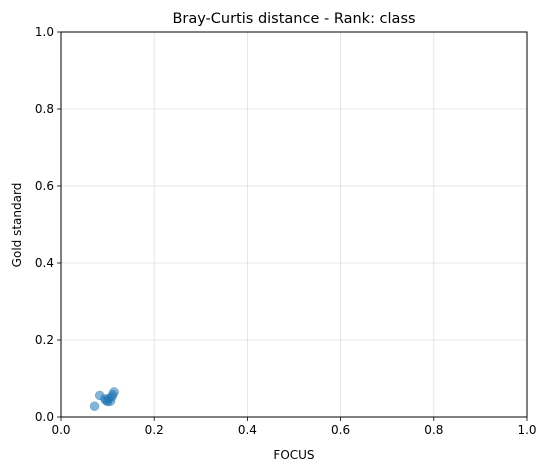 Image resolution: width=547 pixels, height=470 pixels. What do you see at coordinates (48, 224) in the screenshot?
I see `y-axis-ticks: 0.0 0.2 0.4 0.6 0.8 1.0` at bounding box center [48, 224].